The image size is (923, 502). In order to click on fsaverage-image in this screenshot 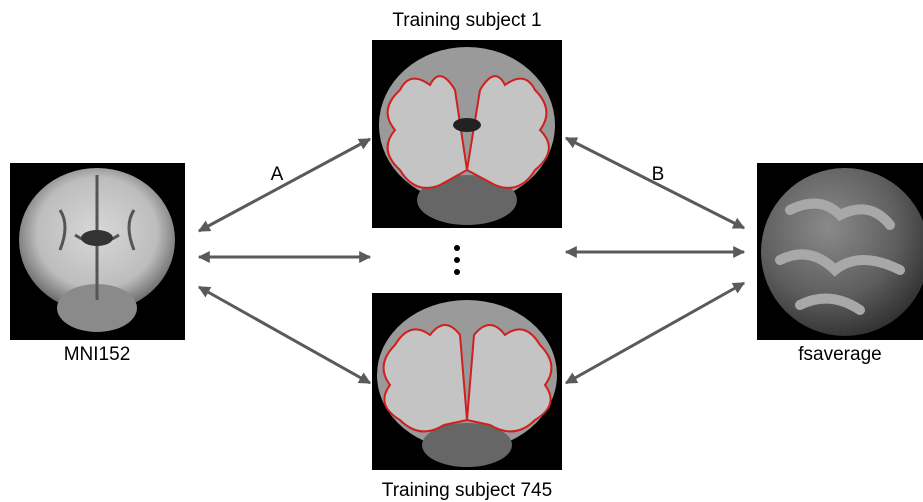, I will do `click(840, 251)`.